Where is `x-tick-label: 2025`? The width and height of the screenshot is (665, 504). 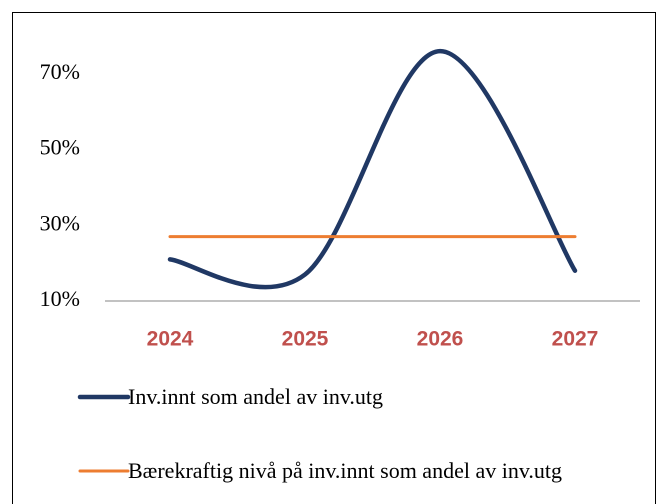
x-tick-label: 2025 is located at coordinates (305, 339).